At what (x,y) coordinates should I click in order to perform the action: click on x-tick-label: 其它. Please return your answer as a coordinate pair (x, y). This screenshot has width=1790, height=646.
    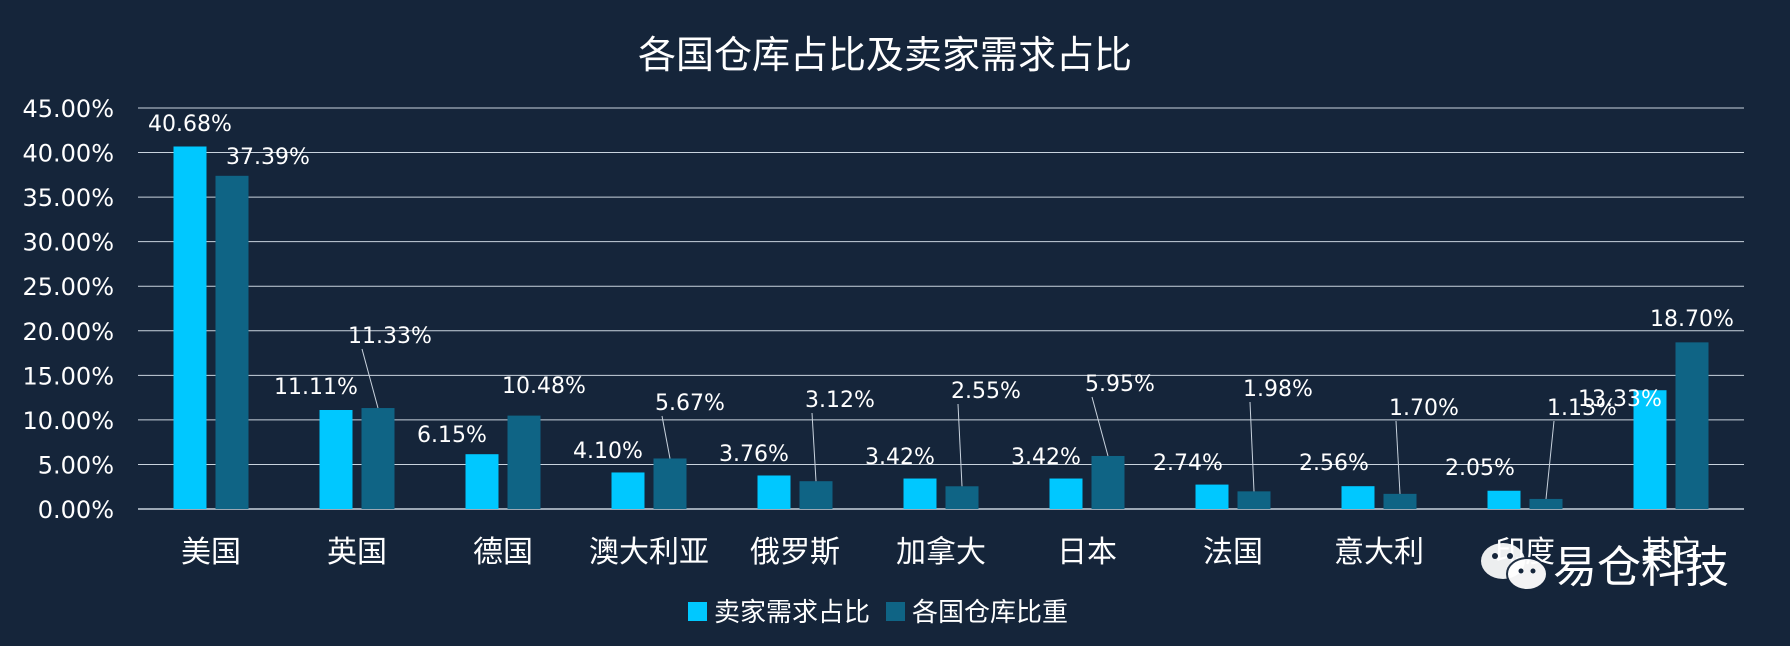
    Looking at the image, I should click on (1671, 552).